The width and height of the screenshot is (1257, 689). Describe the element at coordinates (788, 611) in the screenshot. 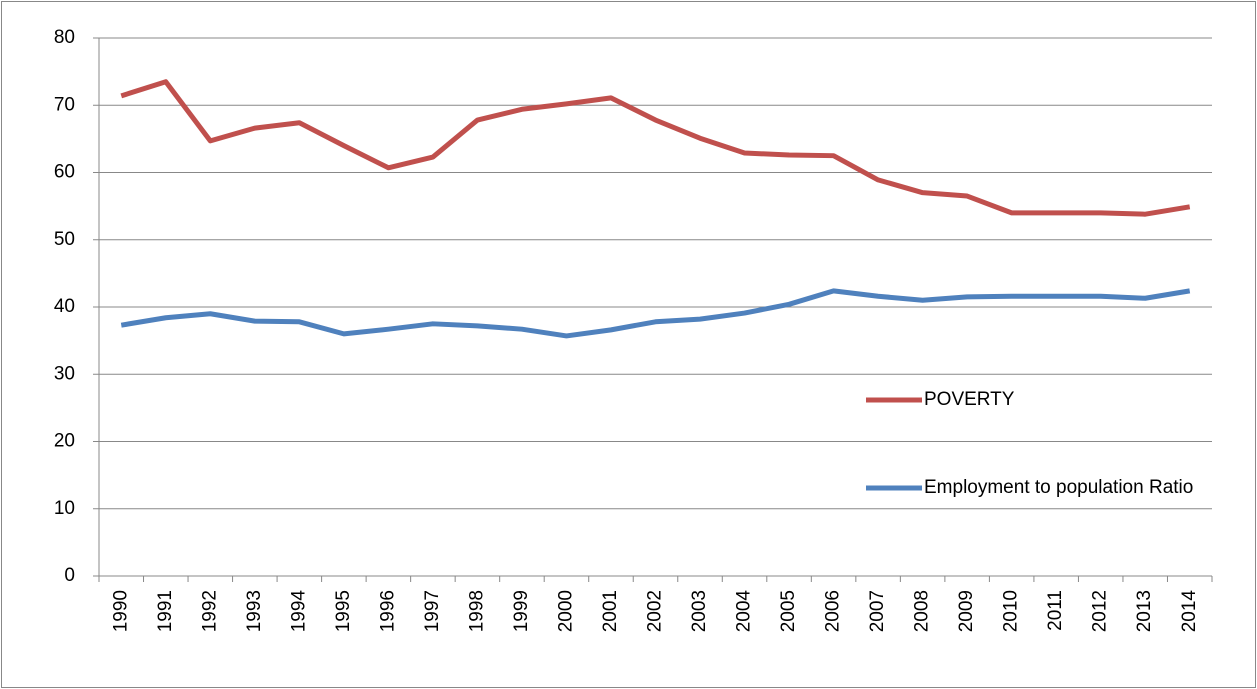

I see `x-tick-label: 2005` at that location.